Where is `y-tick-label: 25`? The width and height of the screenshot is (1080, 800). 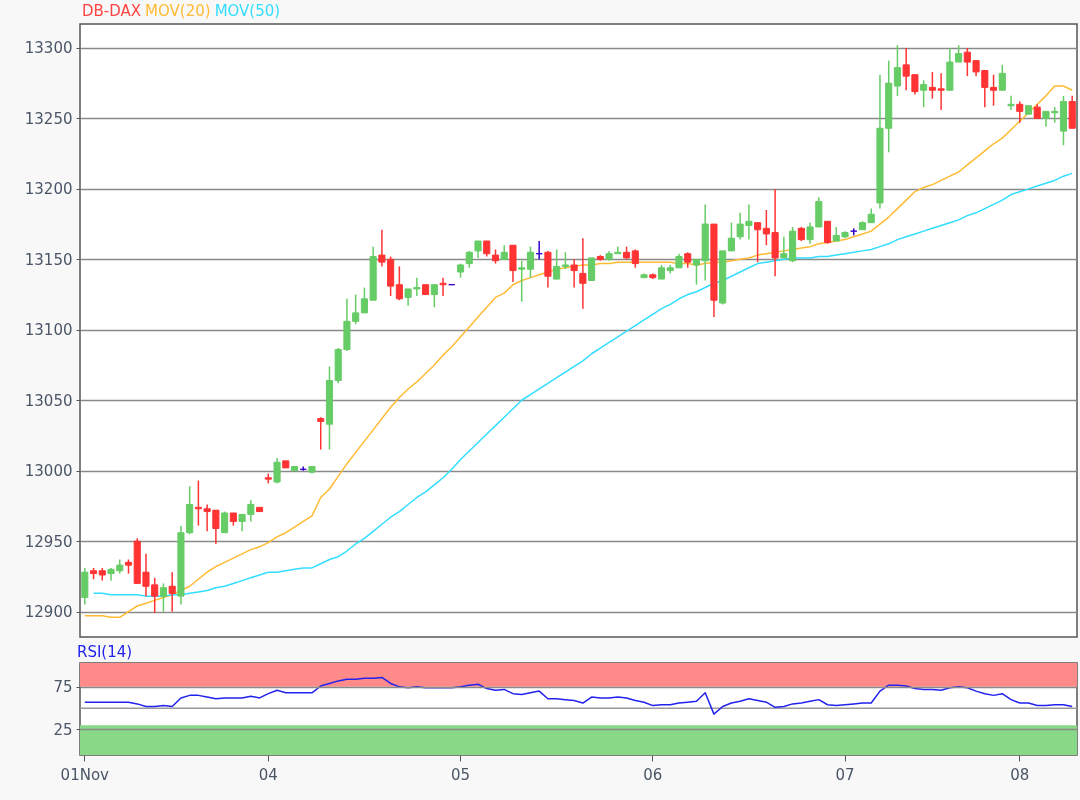 y-tick-label: 25 is located at coordinates (63, 729).